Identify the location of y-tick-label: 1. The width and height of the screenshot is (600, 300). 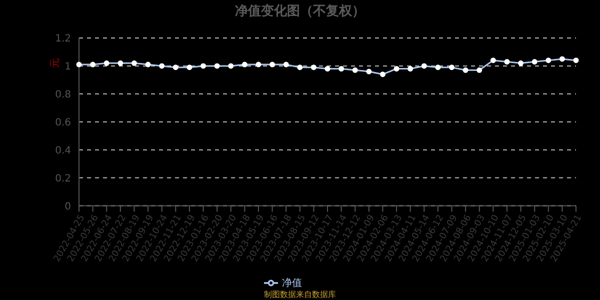
(67, 67).